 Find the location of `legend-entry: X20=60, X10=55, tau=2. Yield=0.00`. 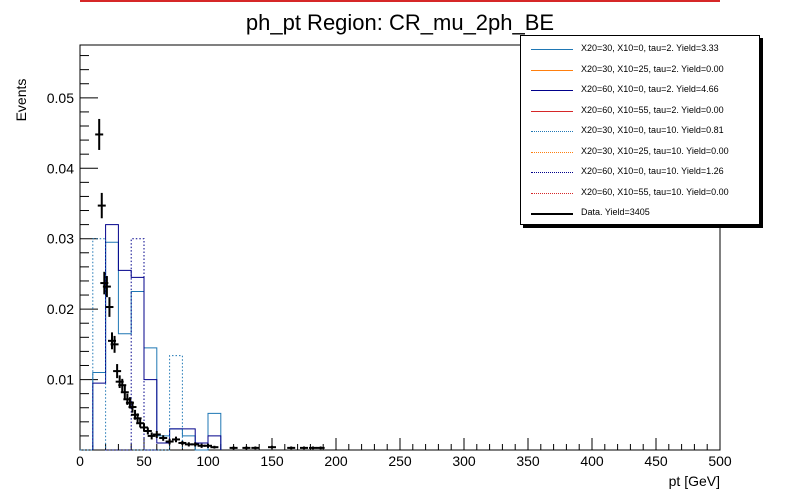

legend-entry: X20=60, X10=55, tau=2. Yield=0.00 is located at coordinates (640, 112).